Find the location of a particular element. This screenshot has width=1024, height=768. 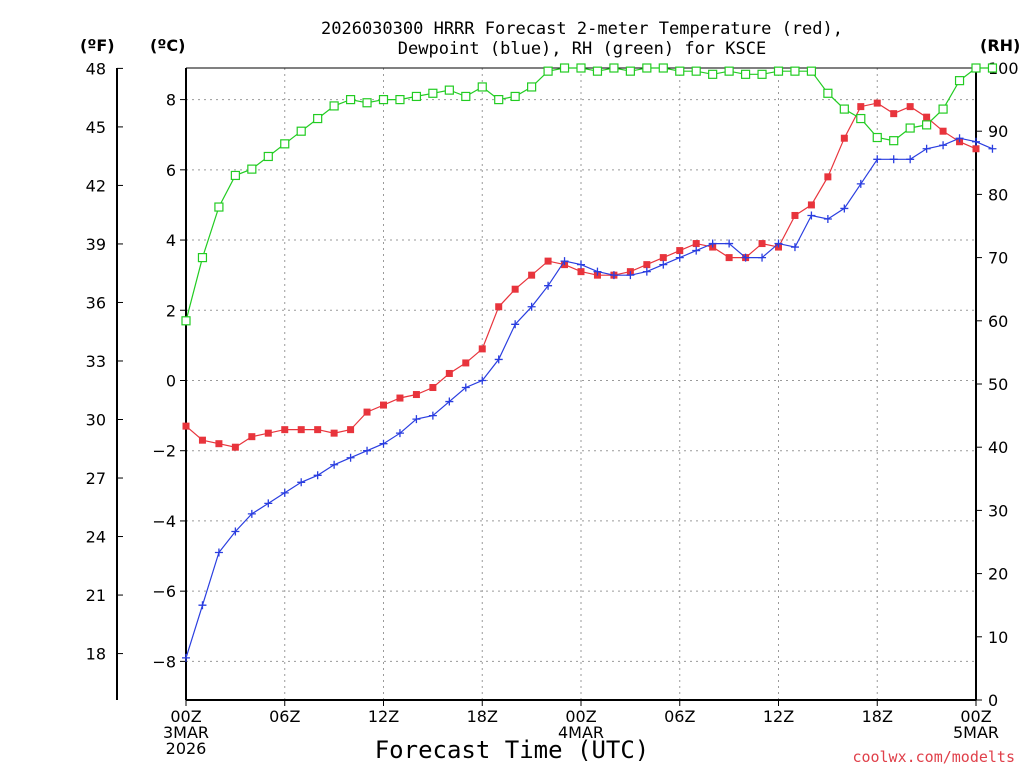

celsius-tick-label: 8 is located at coordinates (171, 100).